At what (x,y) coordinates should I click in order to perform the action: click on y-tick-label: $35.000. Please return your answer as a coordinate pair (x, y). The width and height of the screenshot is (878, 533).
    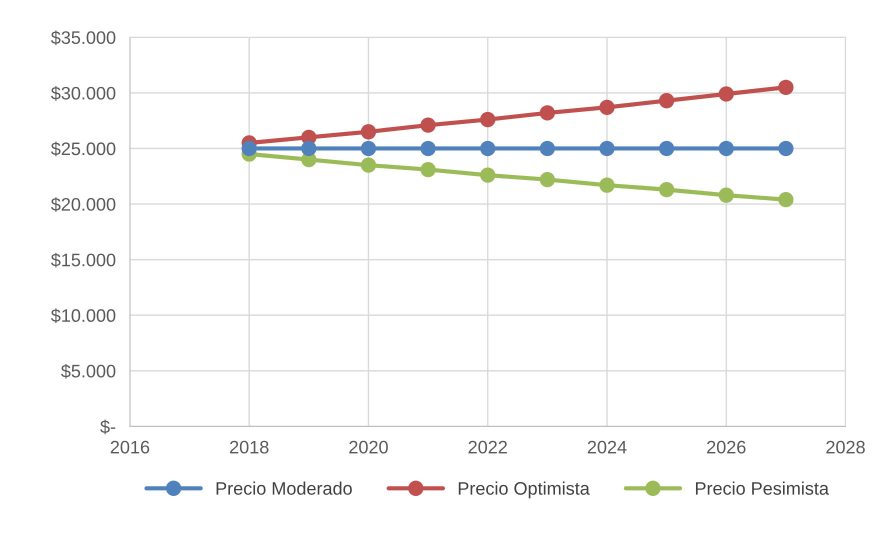
    Looking at the image, I should click on (83, 38).